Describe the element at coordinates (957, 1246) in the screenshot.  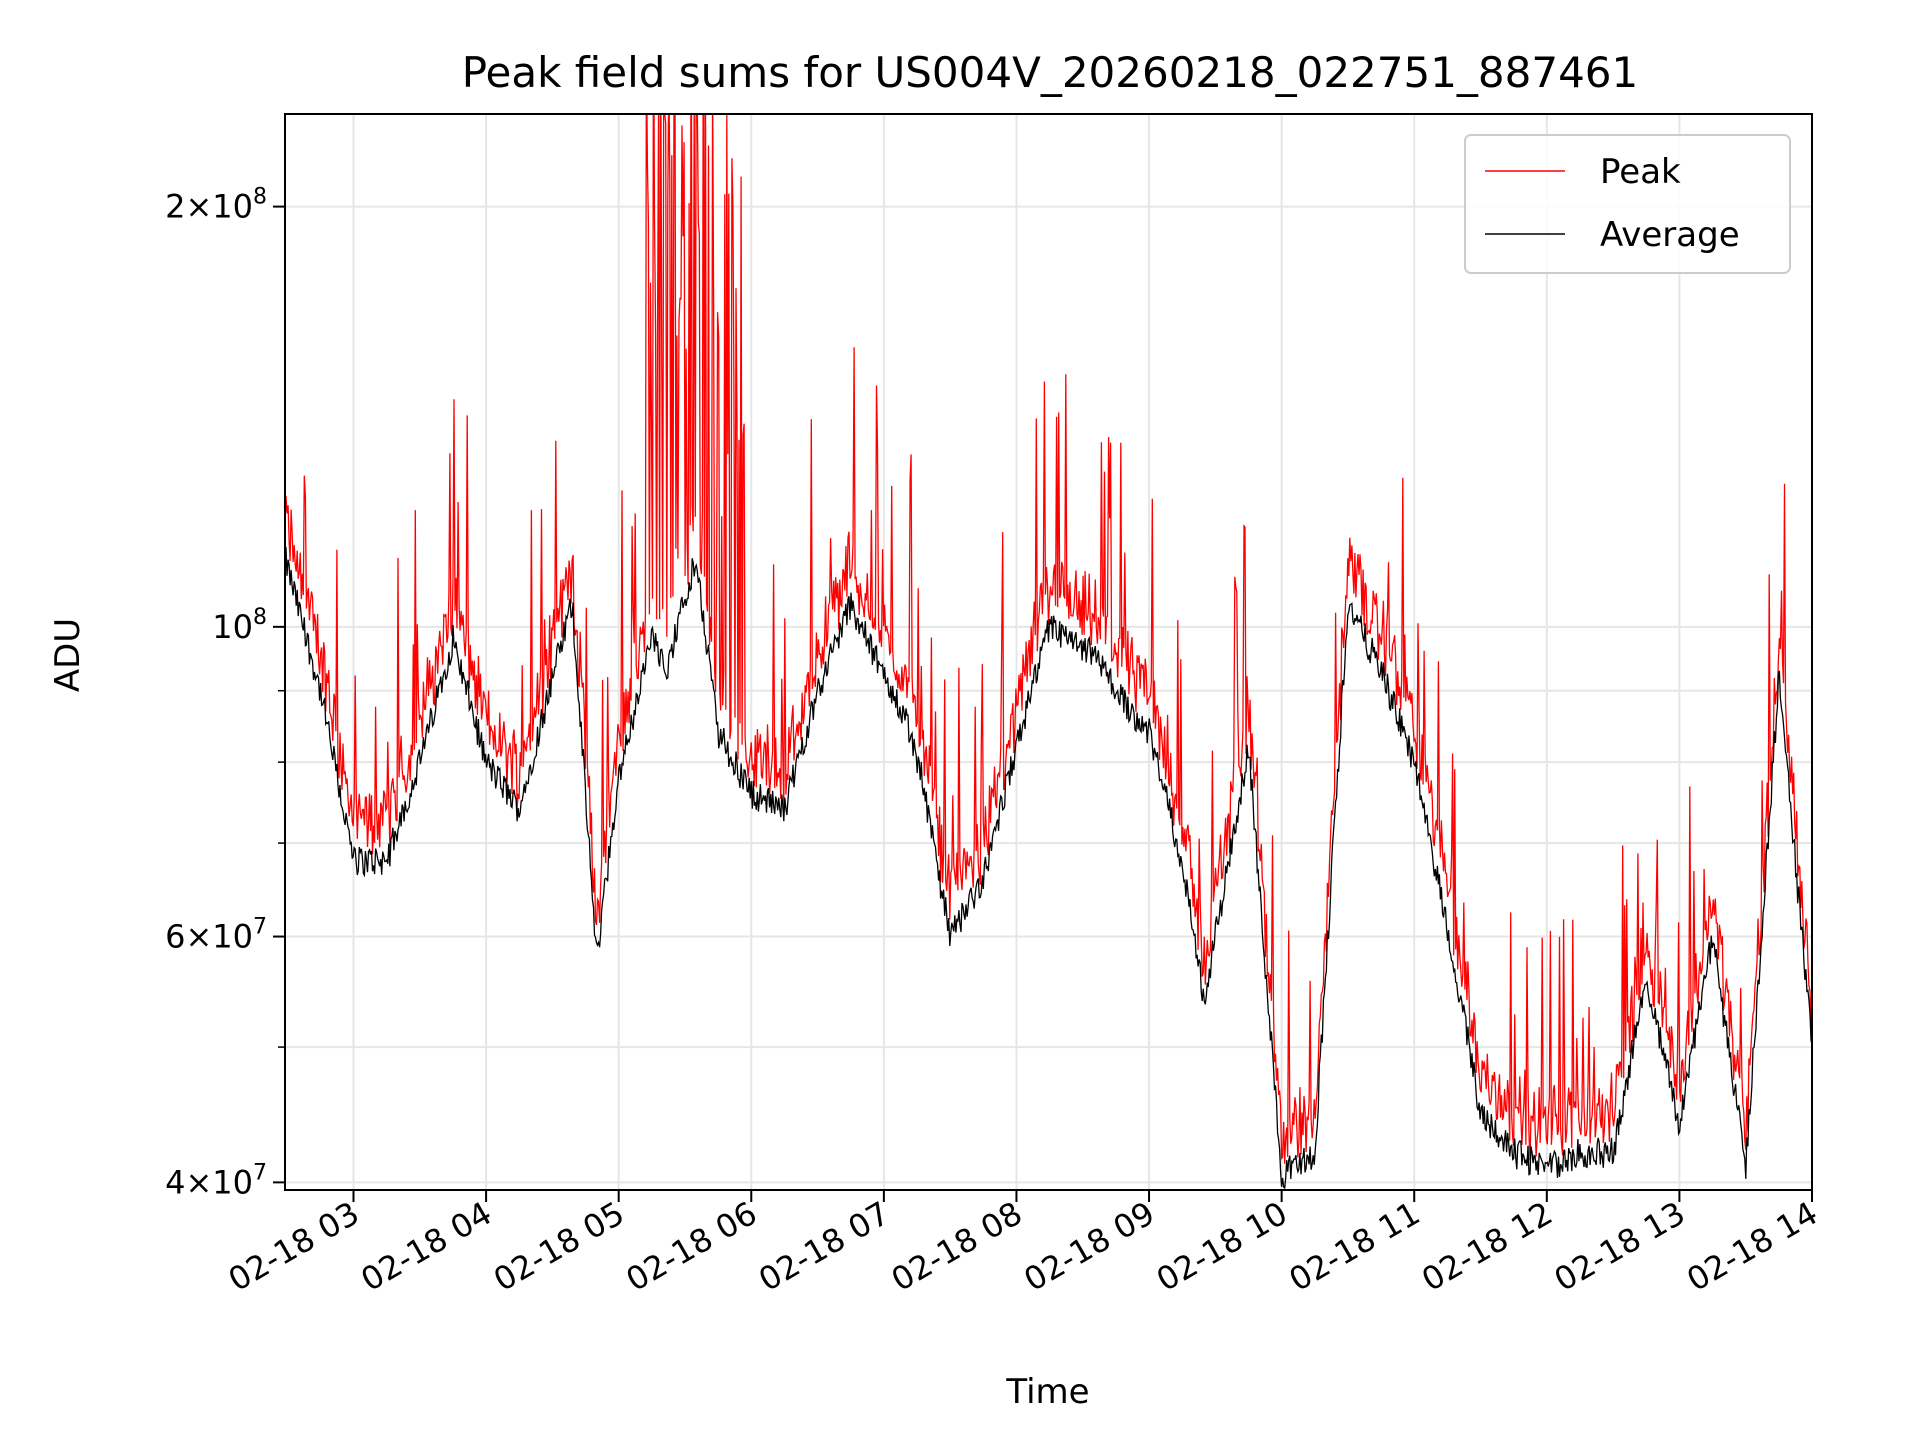
I see `x-tick-label: 02-18 08` at that location.